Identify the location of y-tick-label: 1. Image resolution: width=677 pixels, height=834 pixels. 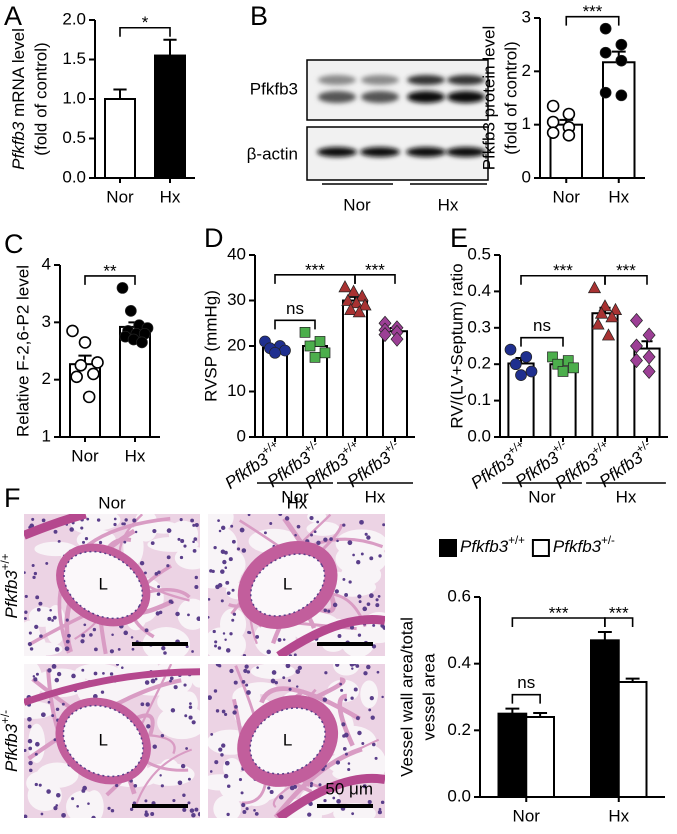
(46, 435).